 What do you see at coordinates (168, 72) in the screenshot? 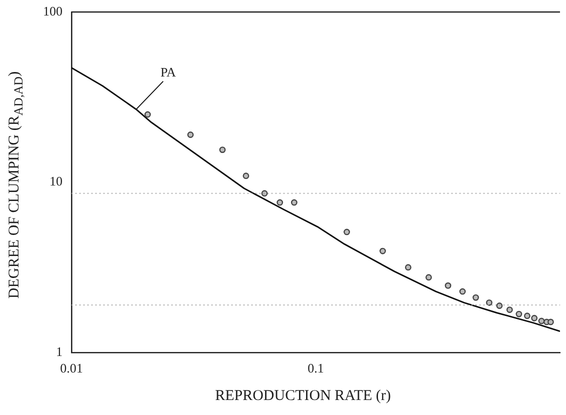
I see `text: PA` at bounding box center [168, 72].